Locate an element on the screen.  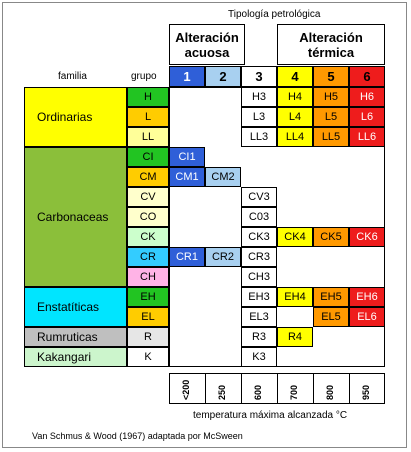
type-cell-c03: C03 is located at coordinates (259, 217).